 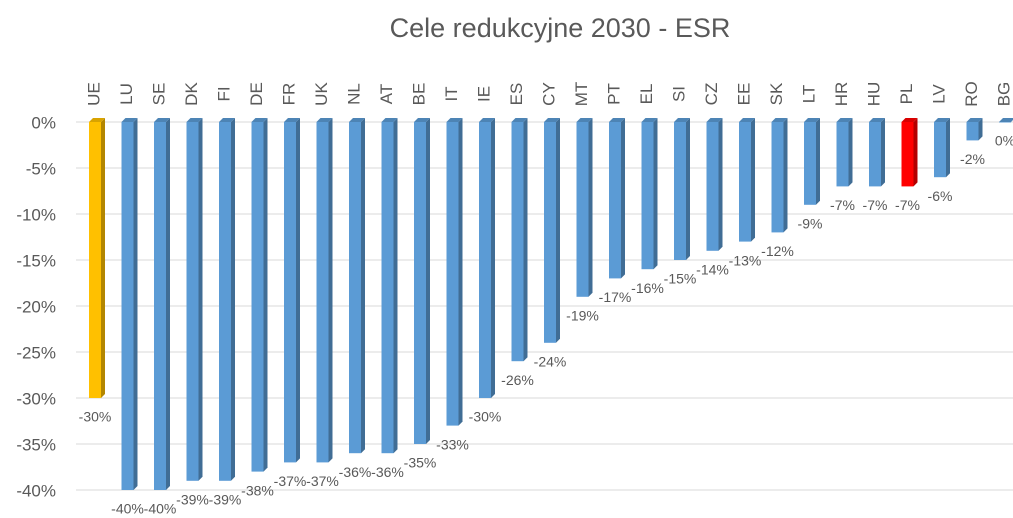 What do you see at coordinates (93, 94) in the screenshot?
I see `x-tick-label: UE` at bounding box center [93, 94].